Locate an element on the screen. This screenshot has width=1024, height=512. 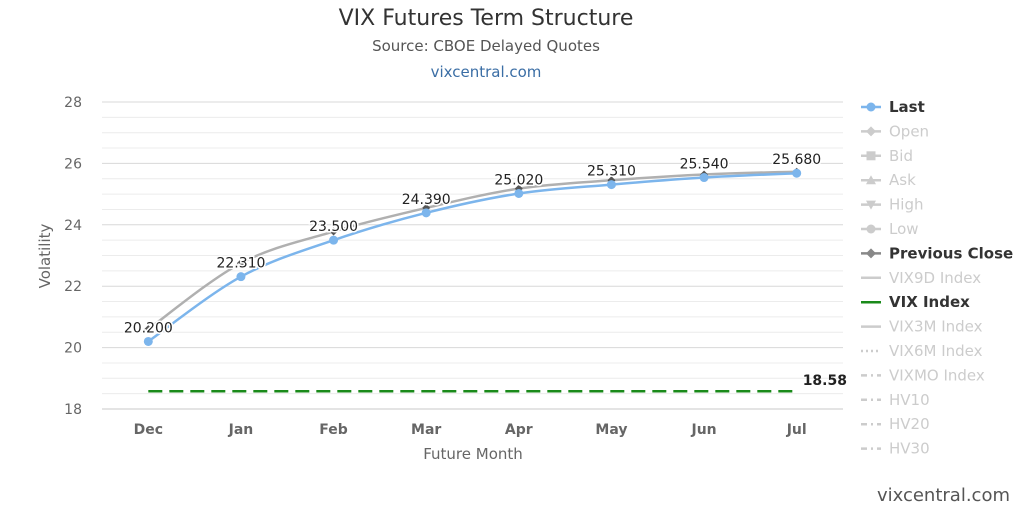
legend-item-high: High is located at coordinates (892, 205).